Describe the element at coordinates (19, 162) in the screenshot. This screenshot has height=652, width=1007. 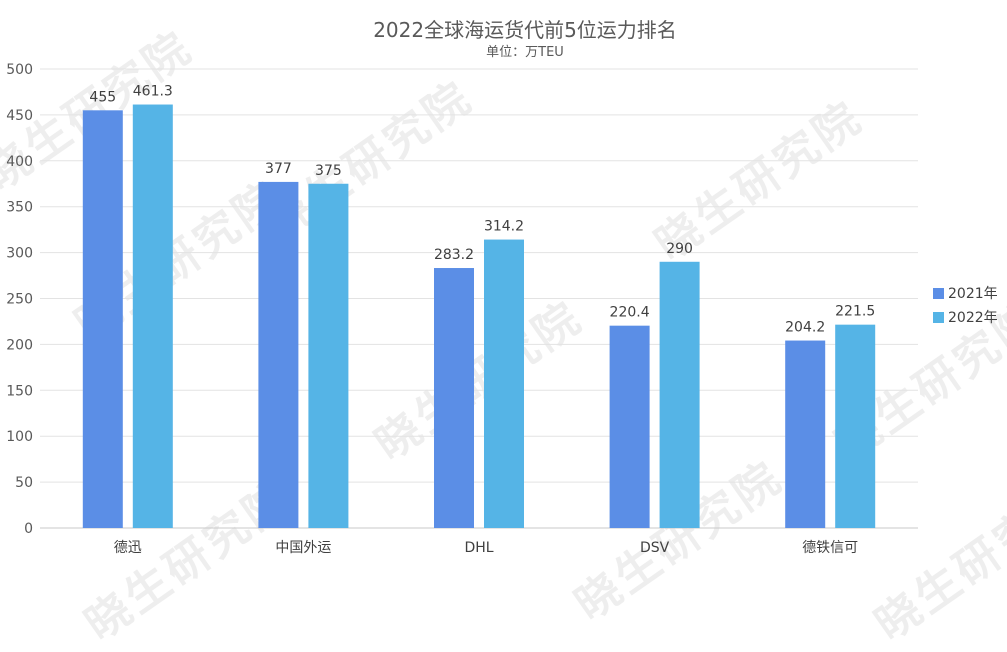
I see `y-tick-label: 400` at that location.